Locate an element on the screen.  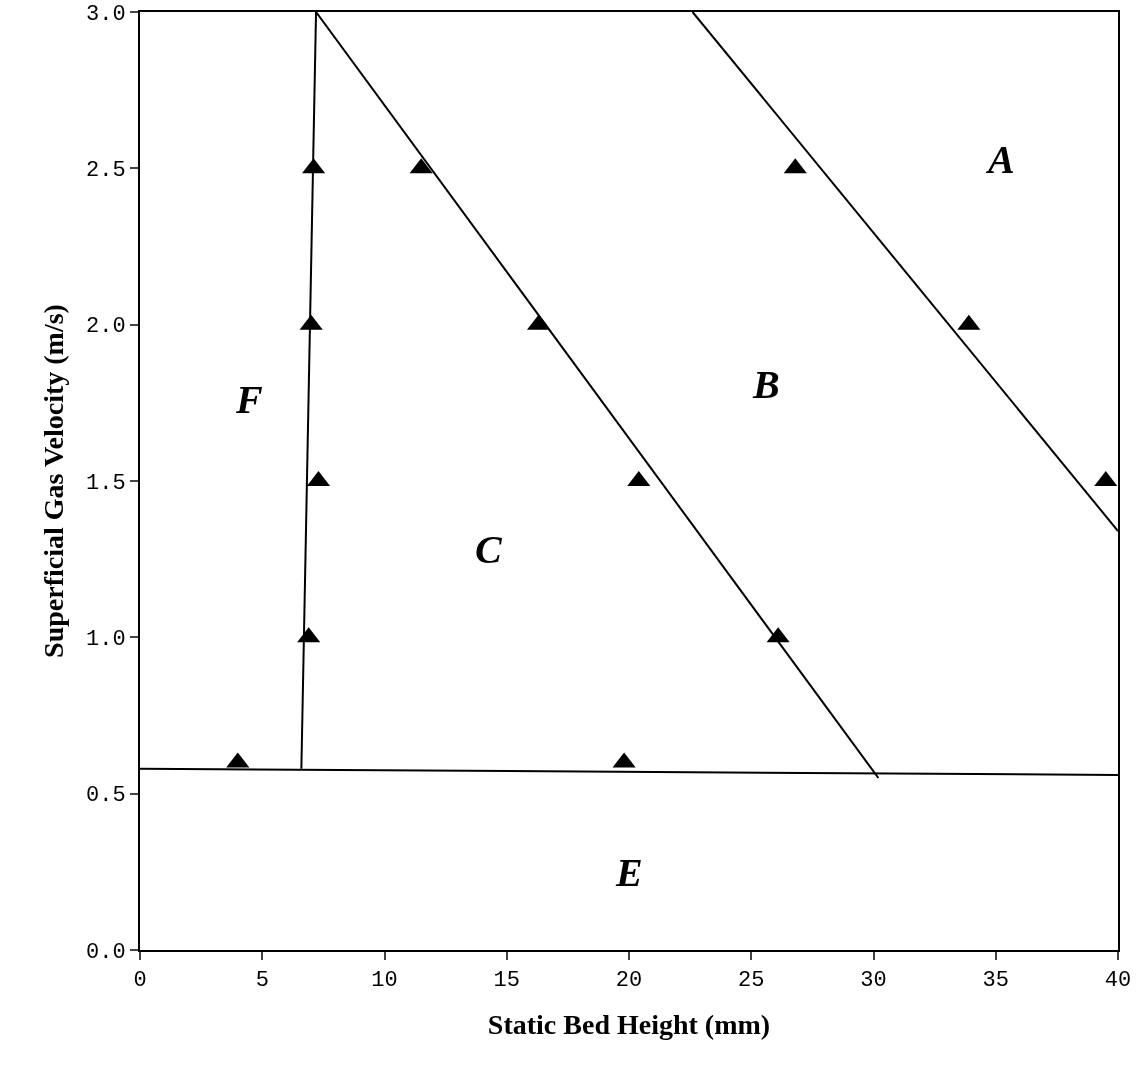
y-tick-label: 3.0 is located at coordinates (105, 14).